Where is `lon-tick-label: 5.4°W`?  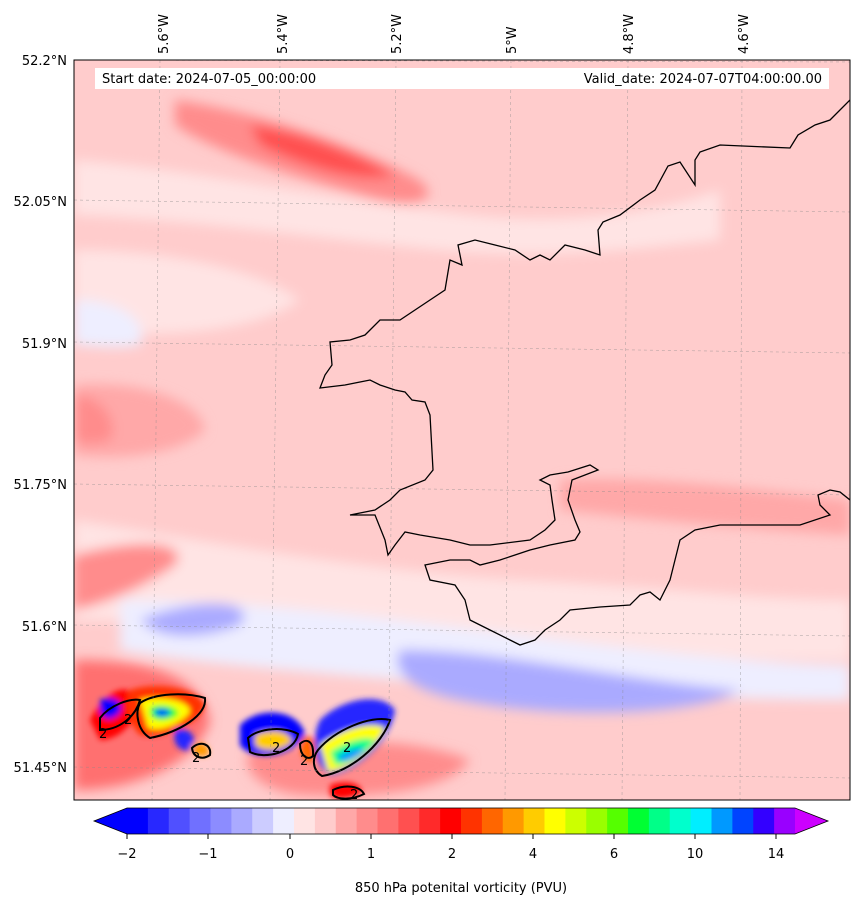
lon-tick-label: 5.4°W is located at coordinates (283, 34).